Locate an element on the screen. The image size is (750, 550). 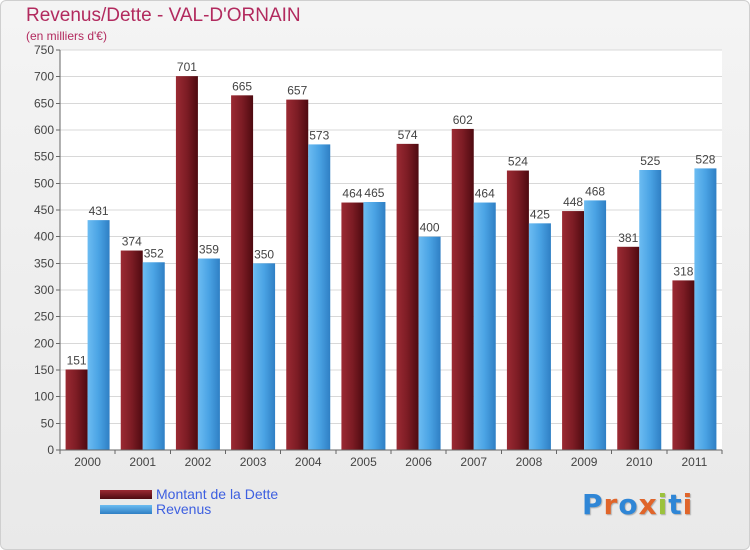
data-label-revenus: 573 is located at coordinates (319, 135).